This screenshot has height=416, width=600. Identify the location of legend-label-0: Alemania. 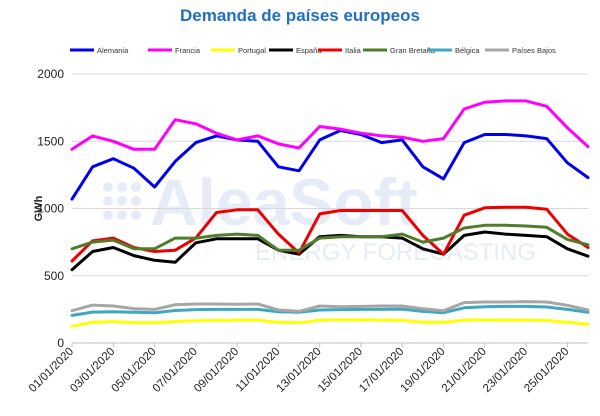
(113, 50).